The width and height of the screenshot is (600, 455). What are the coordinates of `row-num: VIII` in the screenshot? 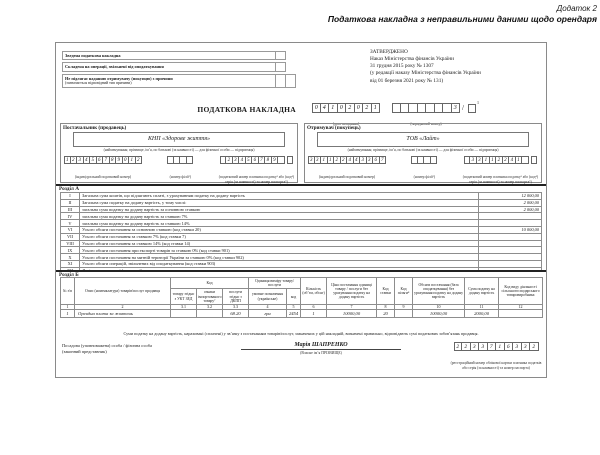 It's located at (70, 243).